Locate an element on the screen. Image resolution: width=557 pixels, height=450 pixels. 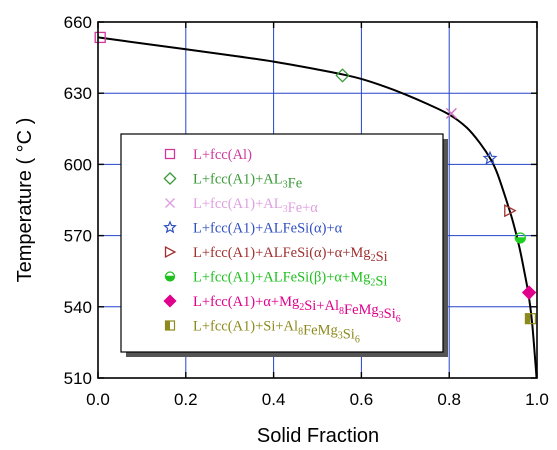
legend-label: L+fcc(A1)+Si+Al8FeMg3Si6 is located at coordinates (276, 332).